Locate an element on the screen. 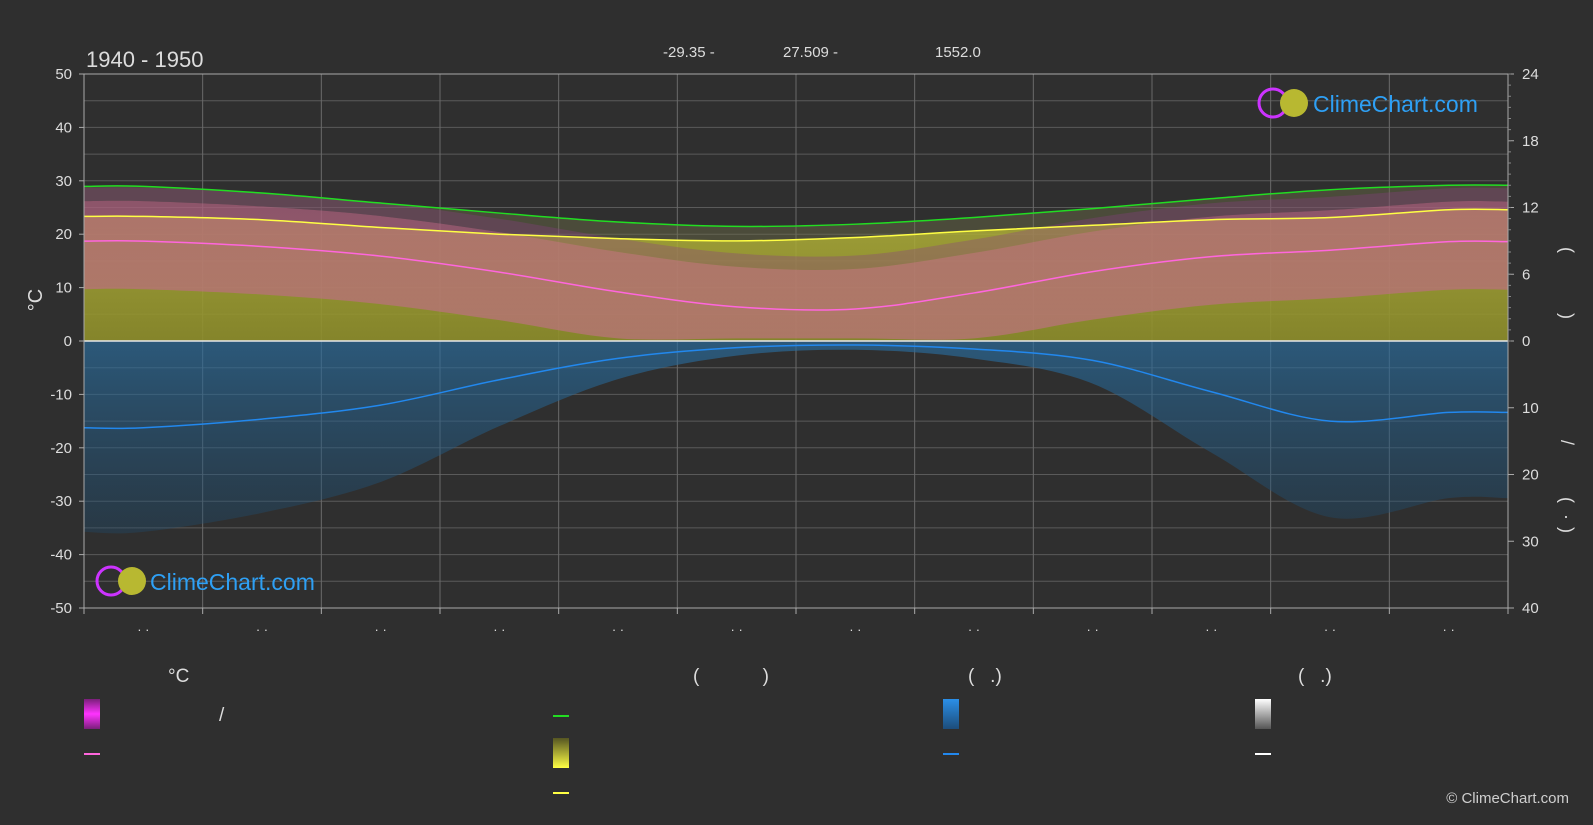 The image size is (1593, 825). legend-snow-head: ( .) is located at coordinates (1315, 676).